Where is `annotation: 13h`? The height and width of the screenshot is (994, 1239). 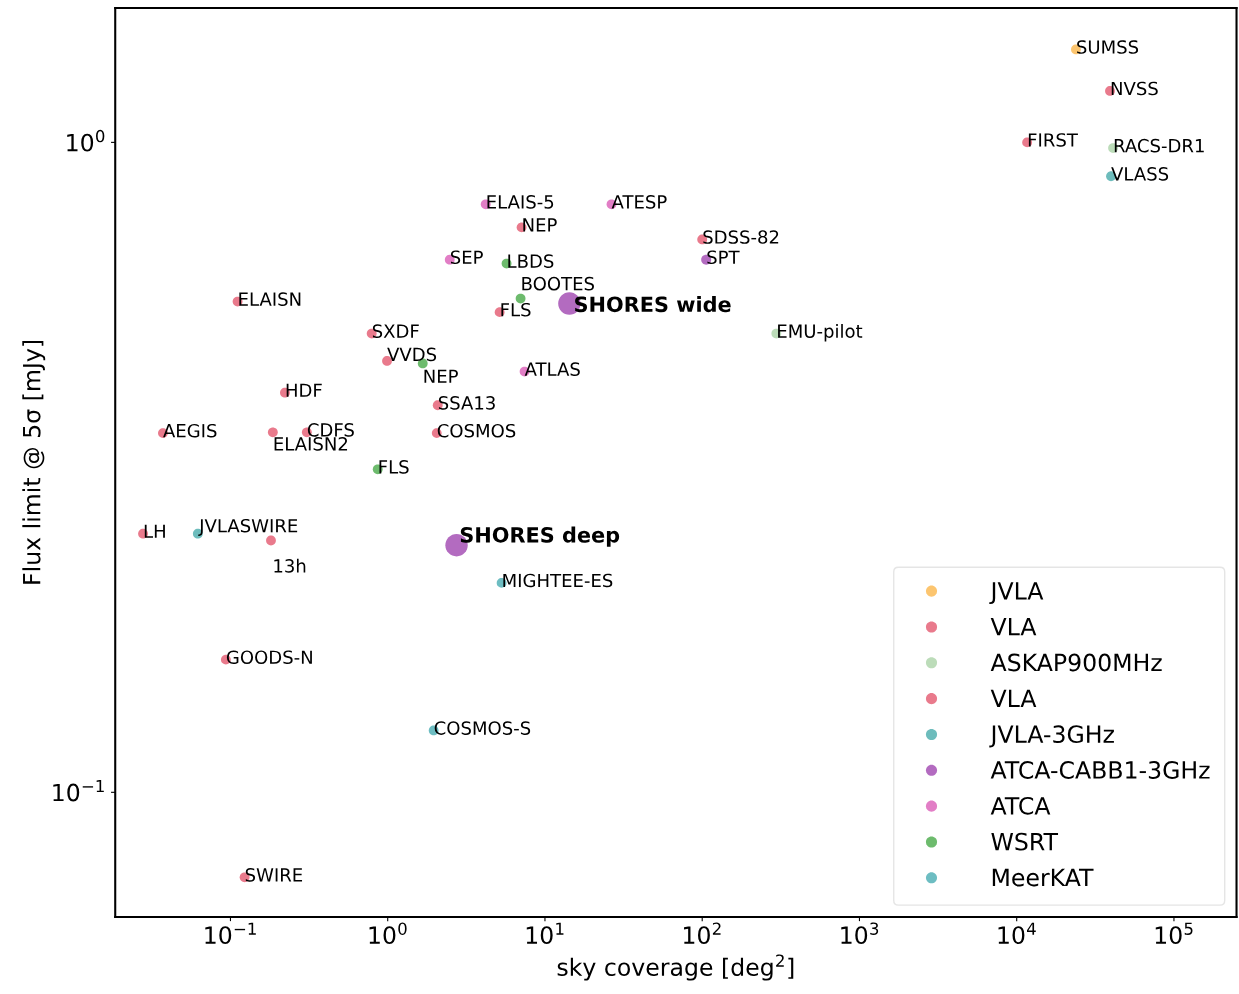
annotation: 13h is located at coordinates (290, 565).